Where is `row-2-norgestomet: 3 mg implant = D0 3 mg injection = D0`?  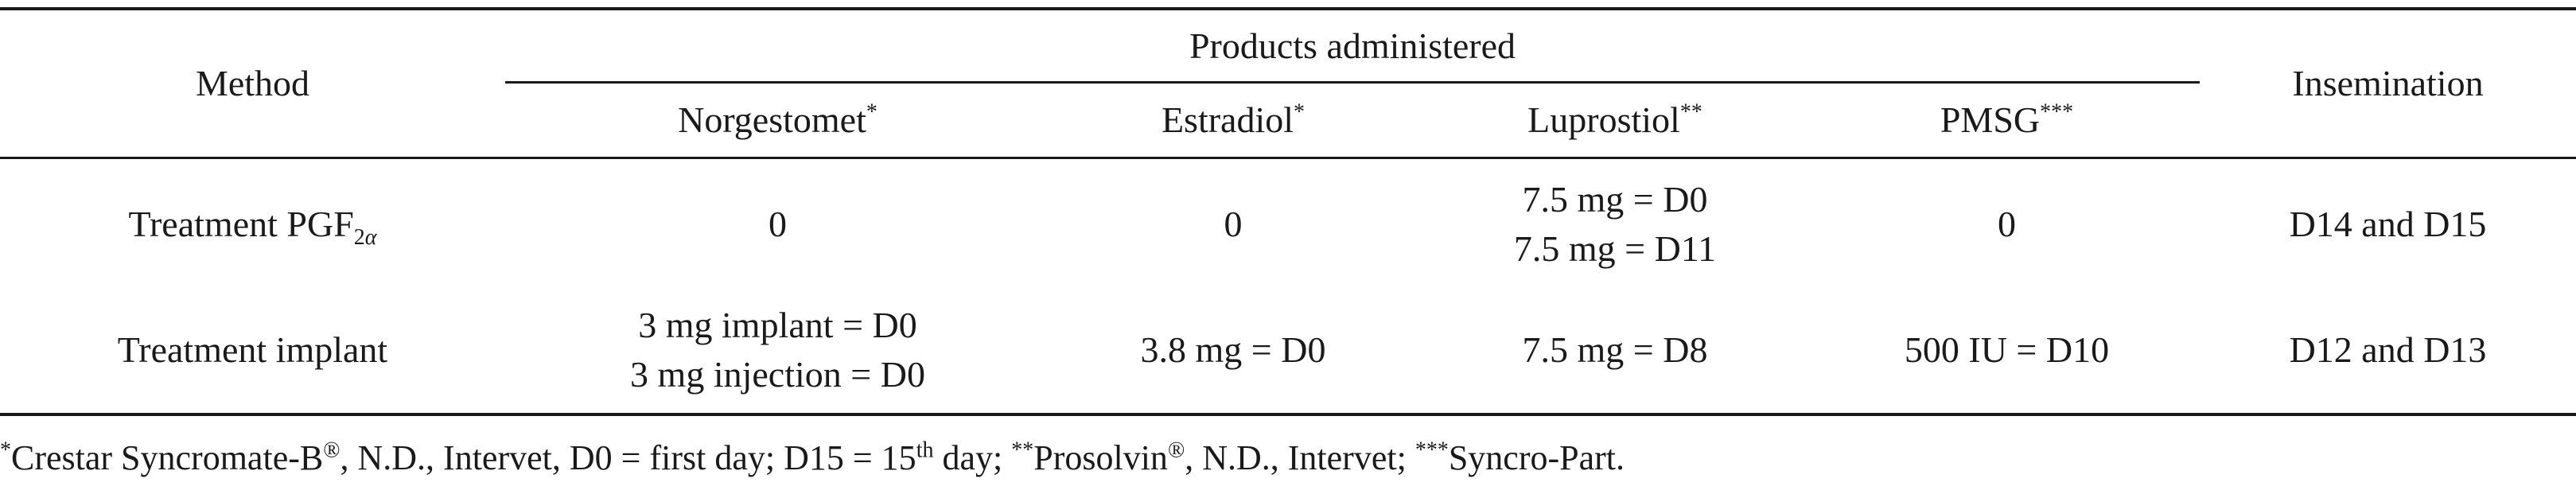
row-2-norgestomet: 3 mg implant = D0 3 mg injection = D0 is located at coordinates (778, 350).